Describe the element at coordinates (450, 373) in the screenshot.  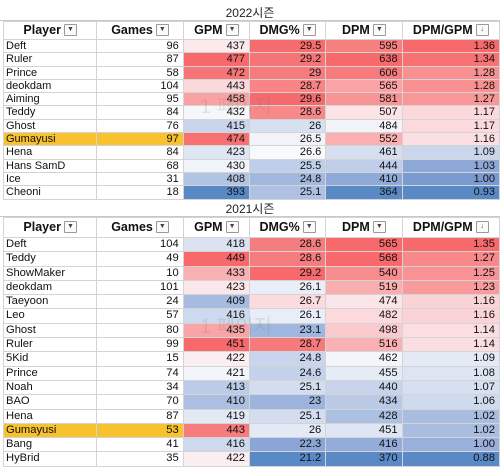
I see `cell-dpm-gpm: 1.08` at that location.